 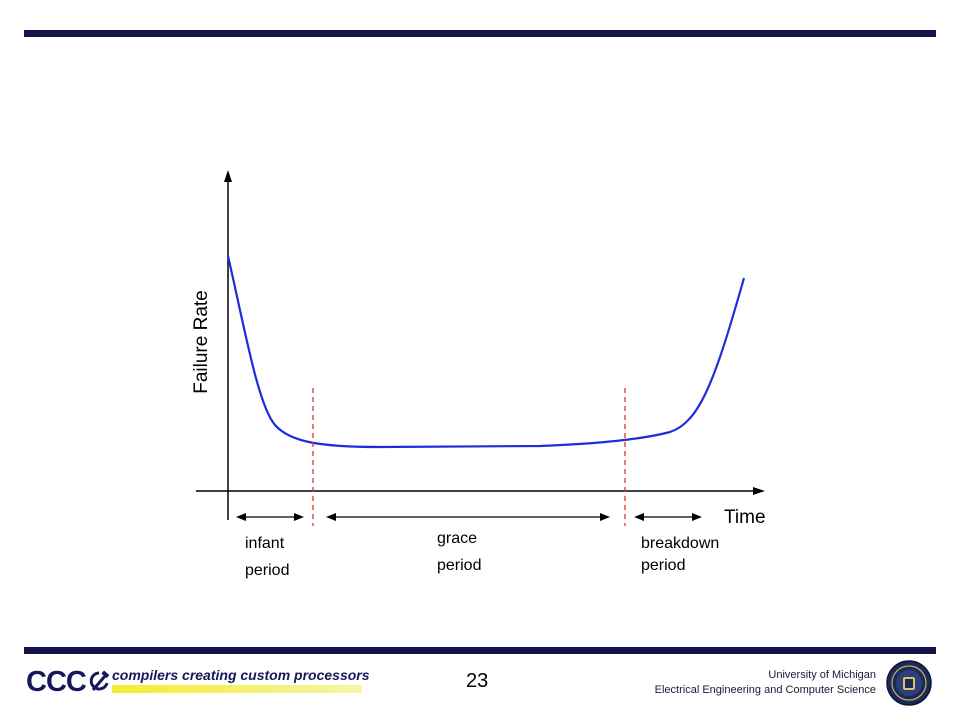 What do you see at coordinates (759, 491) in the screenshot?
I see `x-axis-arrowhead` at bounding box center [759, 491].